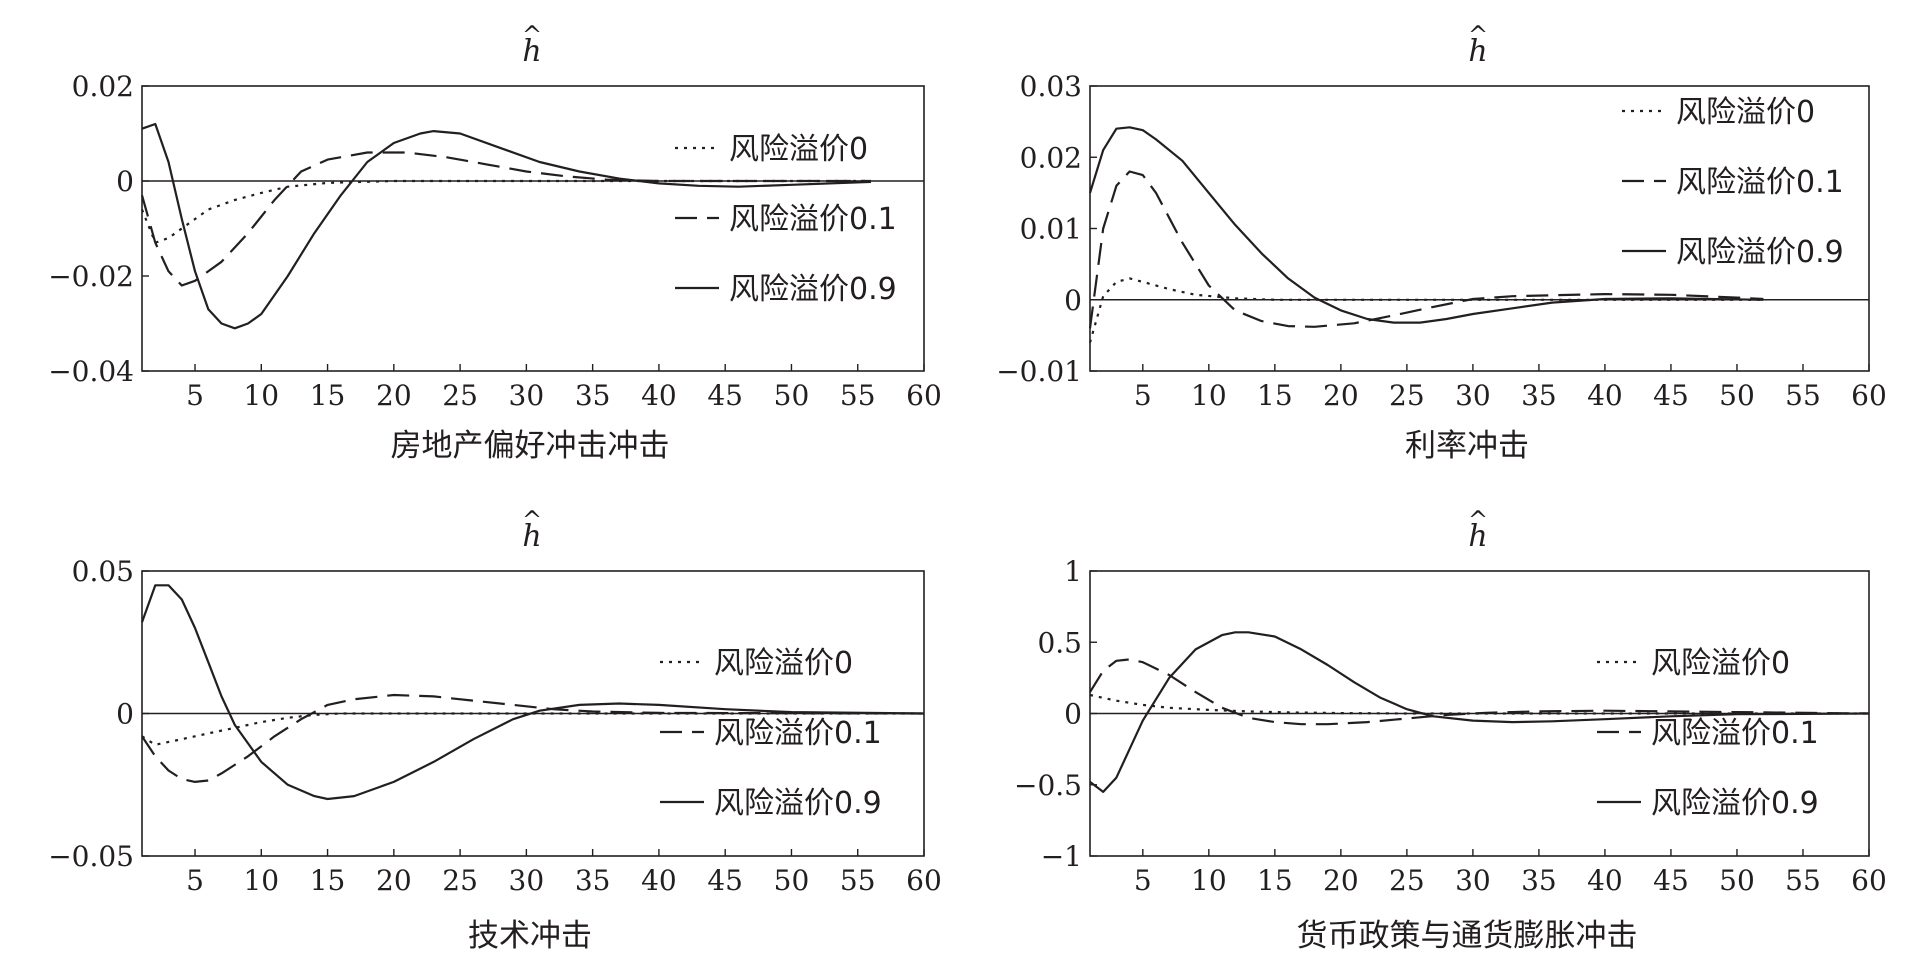  I want to click on y-tick-label: 0.01, so click(1051, 229).